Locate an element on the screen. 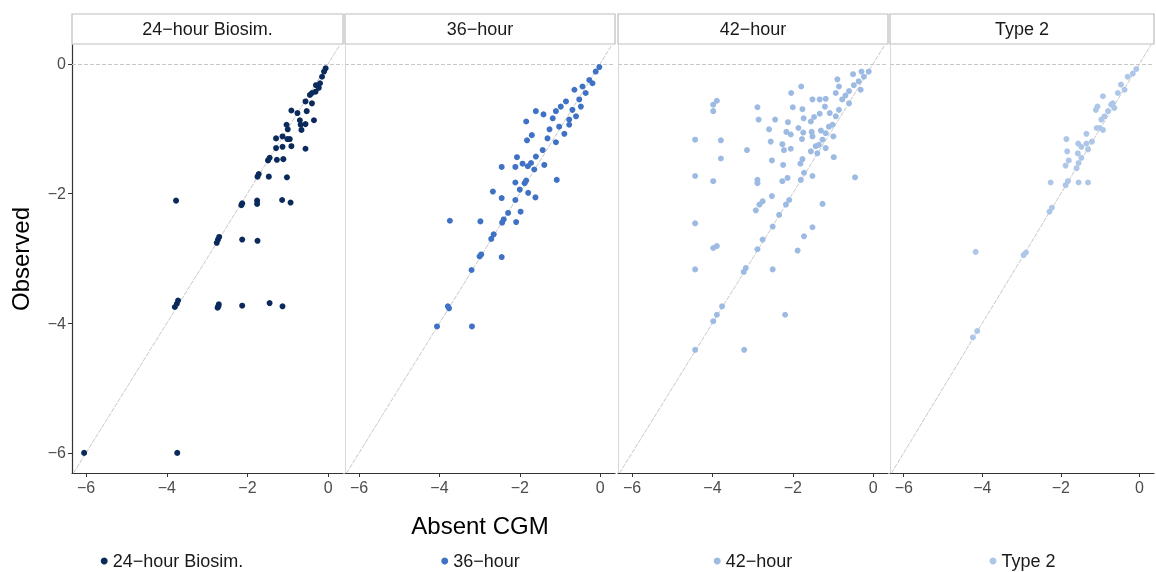 This screenshot has height=572, width=1156. legend-label: 36−hour is located at coordinates (486, 561).